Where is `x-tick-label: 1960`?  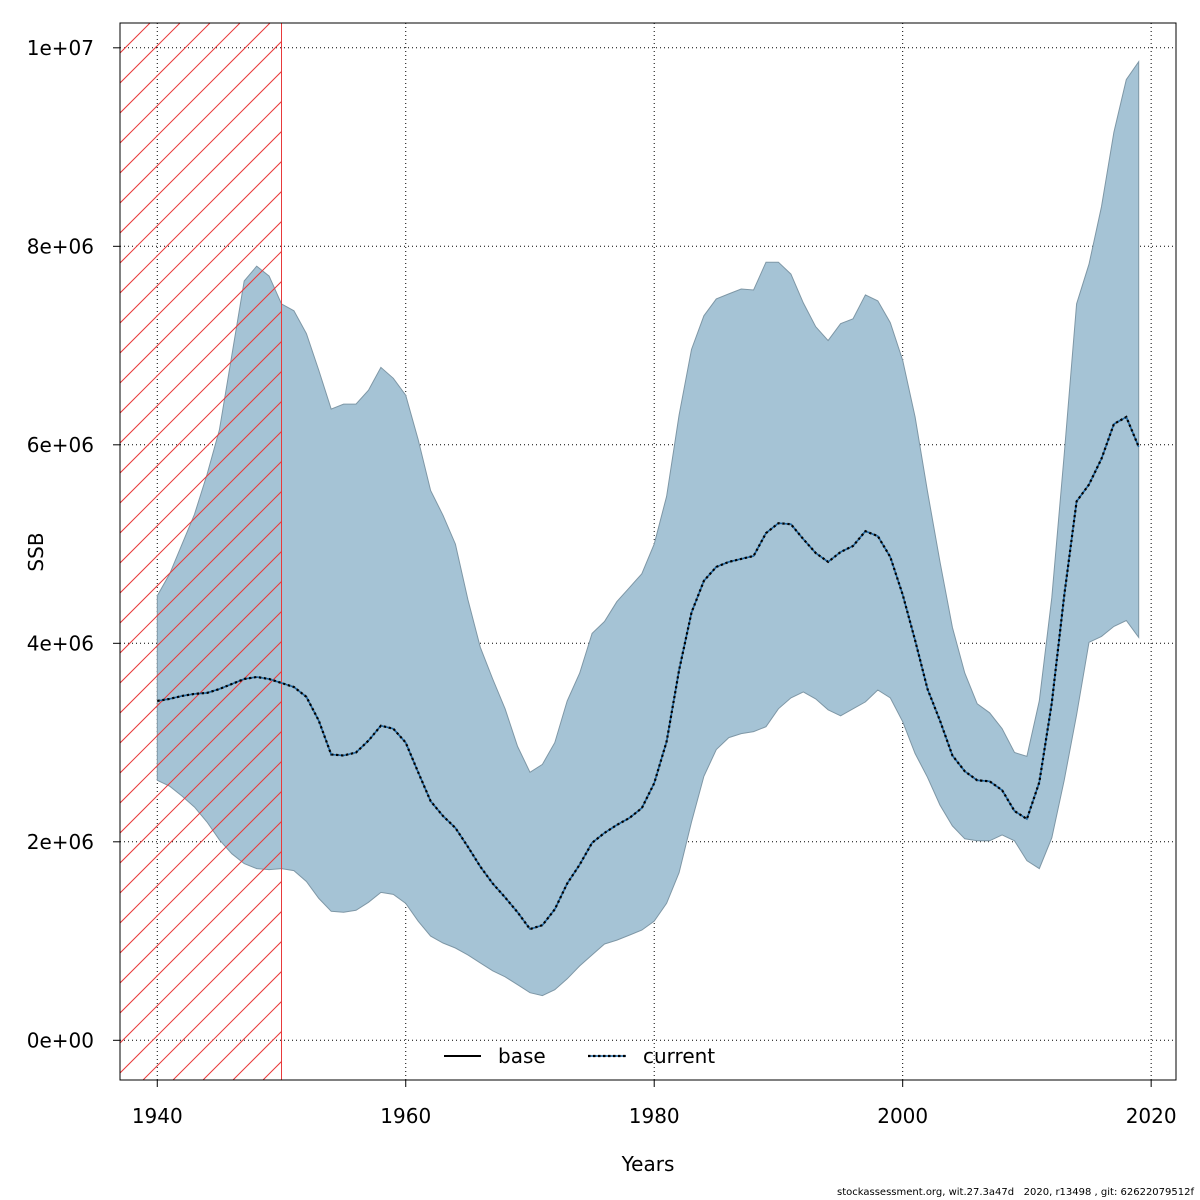
x-tick-label: 1960 is located at coordinates (405, 1116).